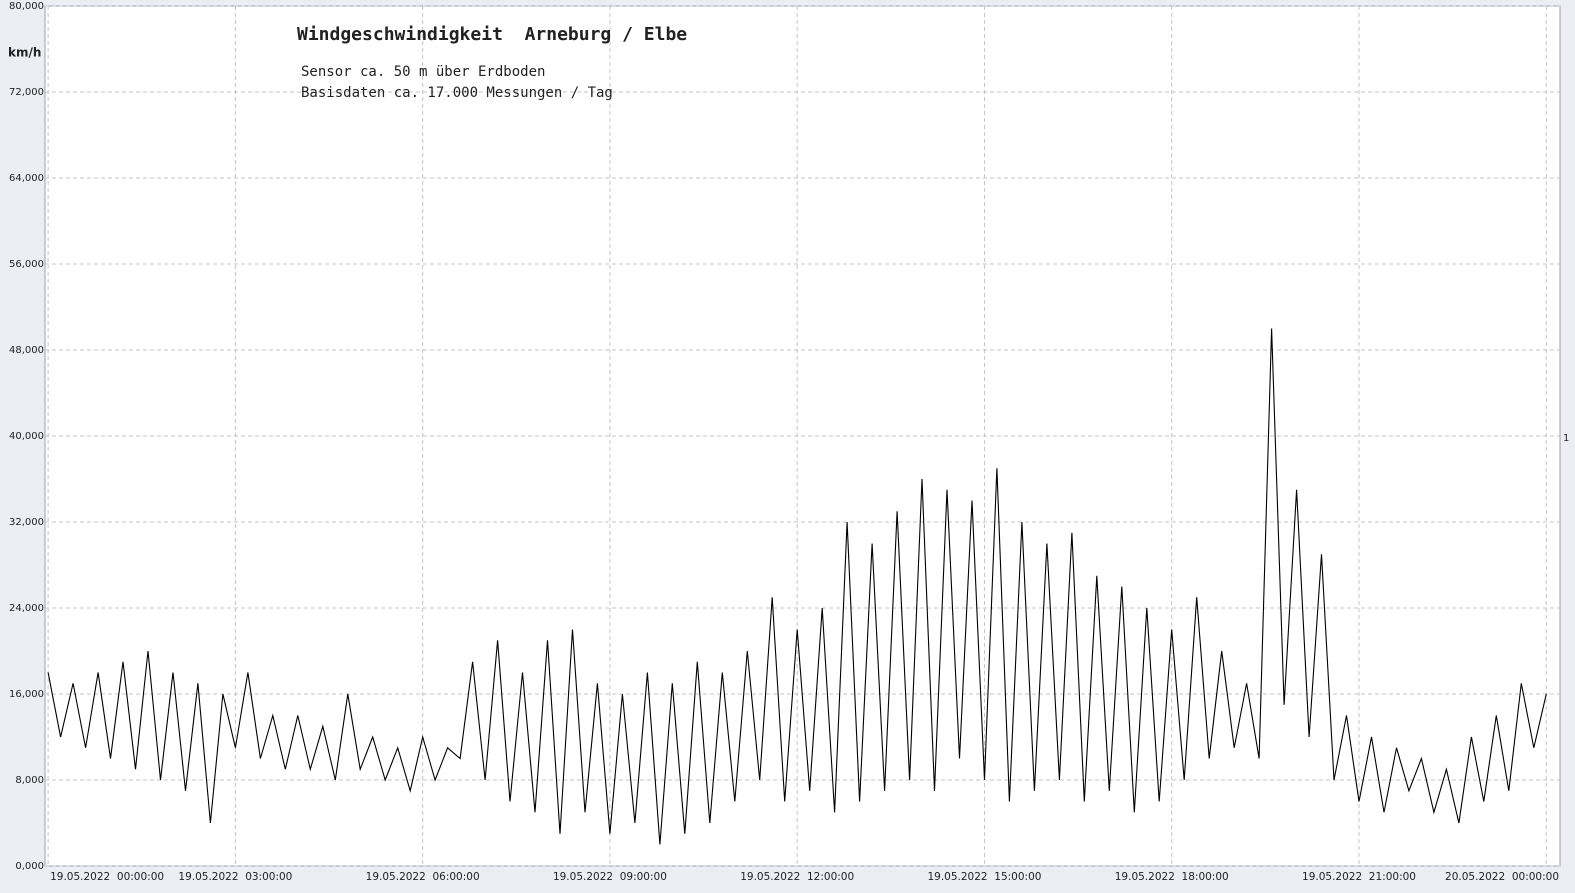  What do you see at coordinates (26, 92) in the screenshot?
I see `y-tick-label: 72,000` at bounding box center [26, 92].